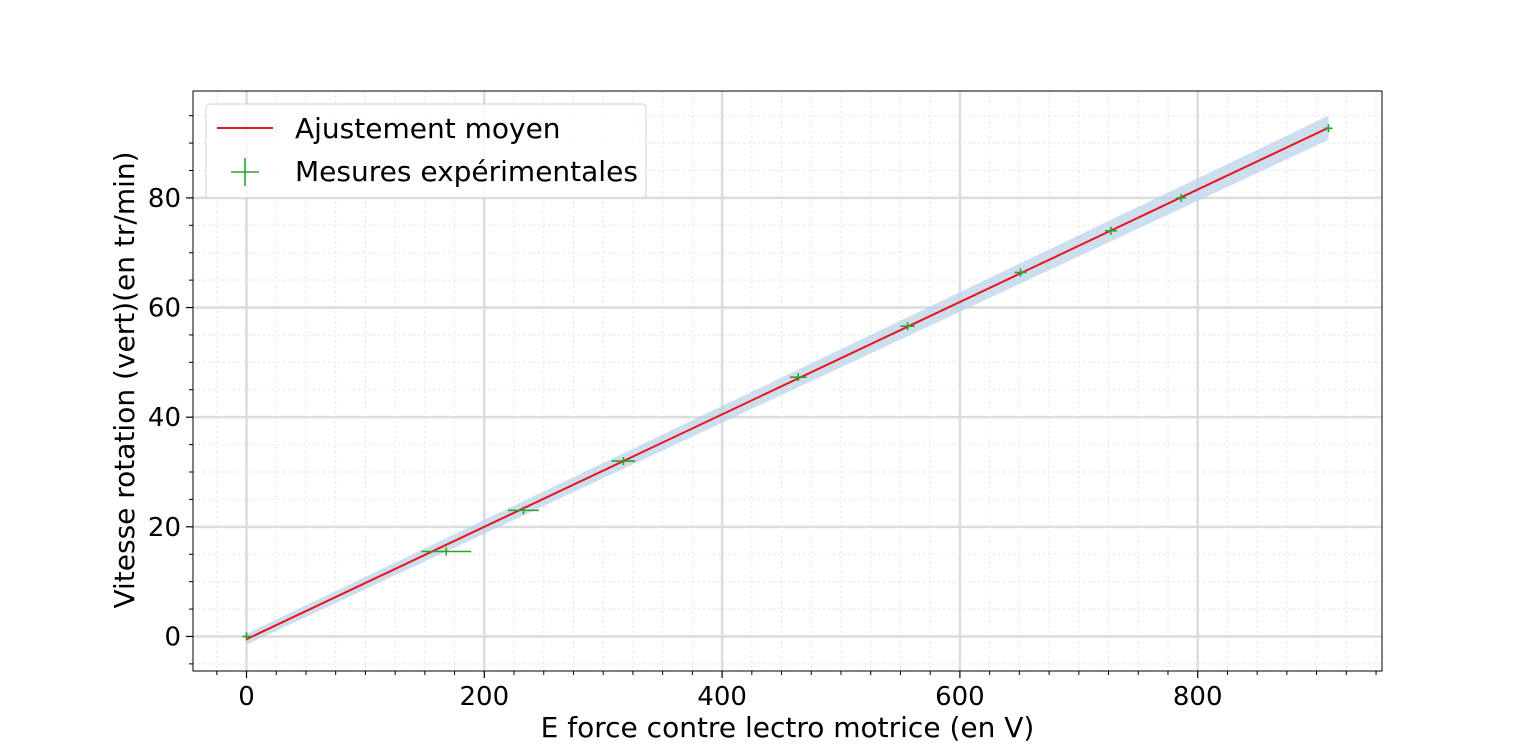 Image resolution: width=1536 pixels, height=754 pixels. Describe the element at coordinates (164, 199) in the screenshot. I see `y-tick-label: 80` at that location.